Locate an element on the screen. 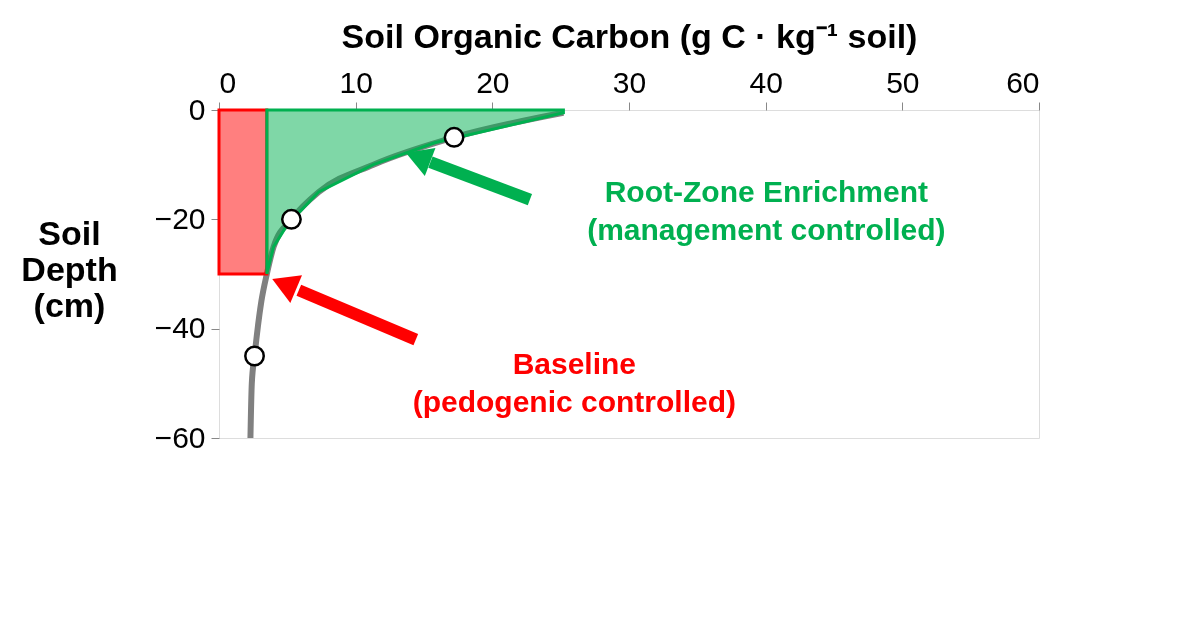 This screenshot has width=1200, height=625. annotation: Baseline (pedogenic controlled) is located at coordinates (574, 382).